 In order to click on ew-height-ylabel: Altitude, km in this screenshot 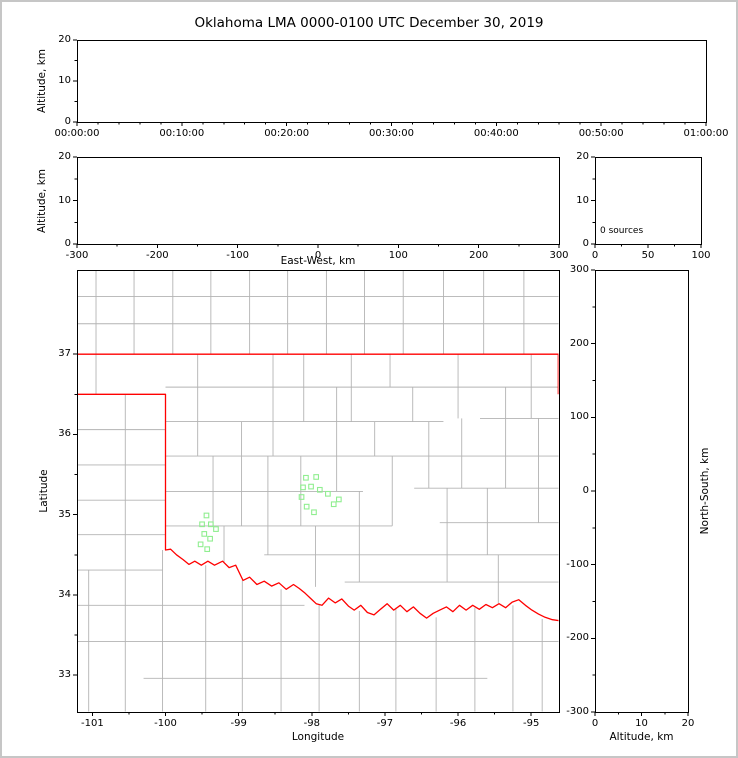, I will do `click(42, 200)`.